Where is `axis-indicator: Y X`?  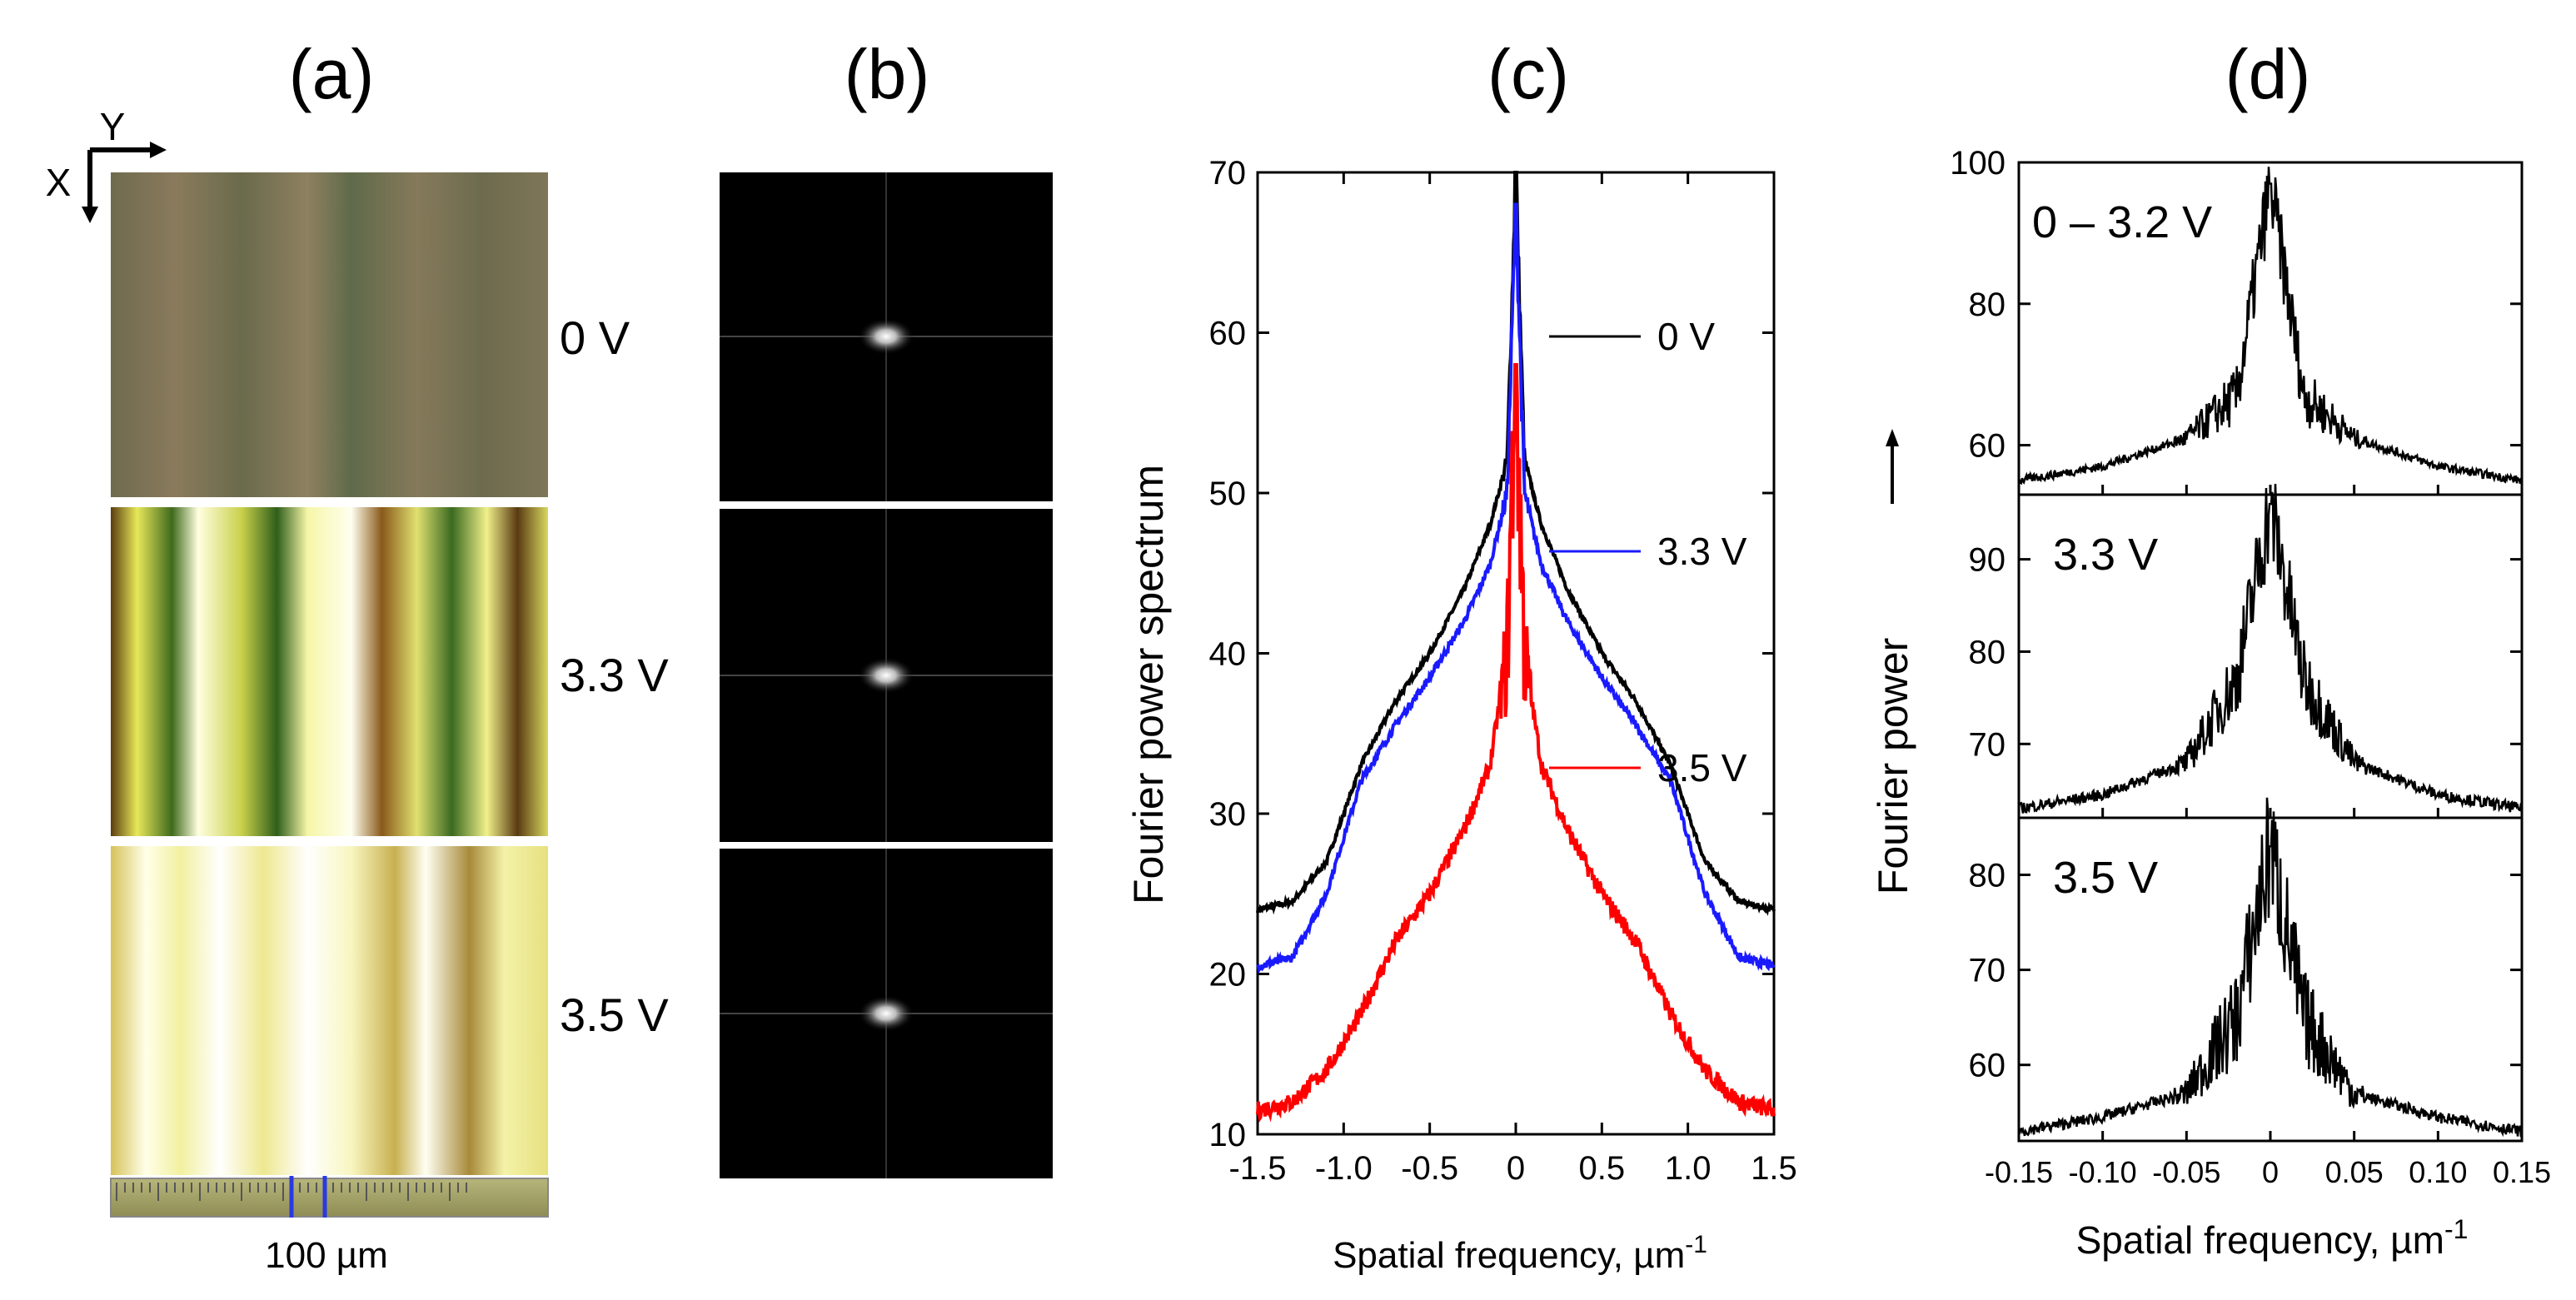
axis-indicator: Y X is located at coordinates (106, 164).